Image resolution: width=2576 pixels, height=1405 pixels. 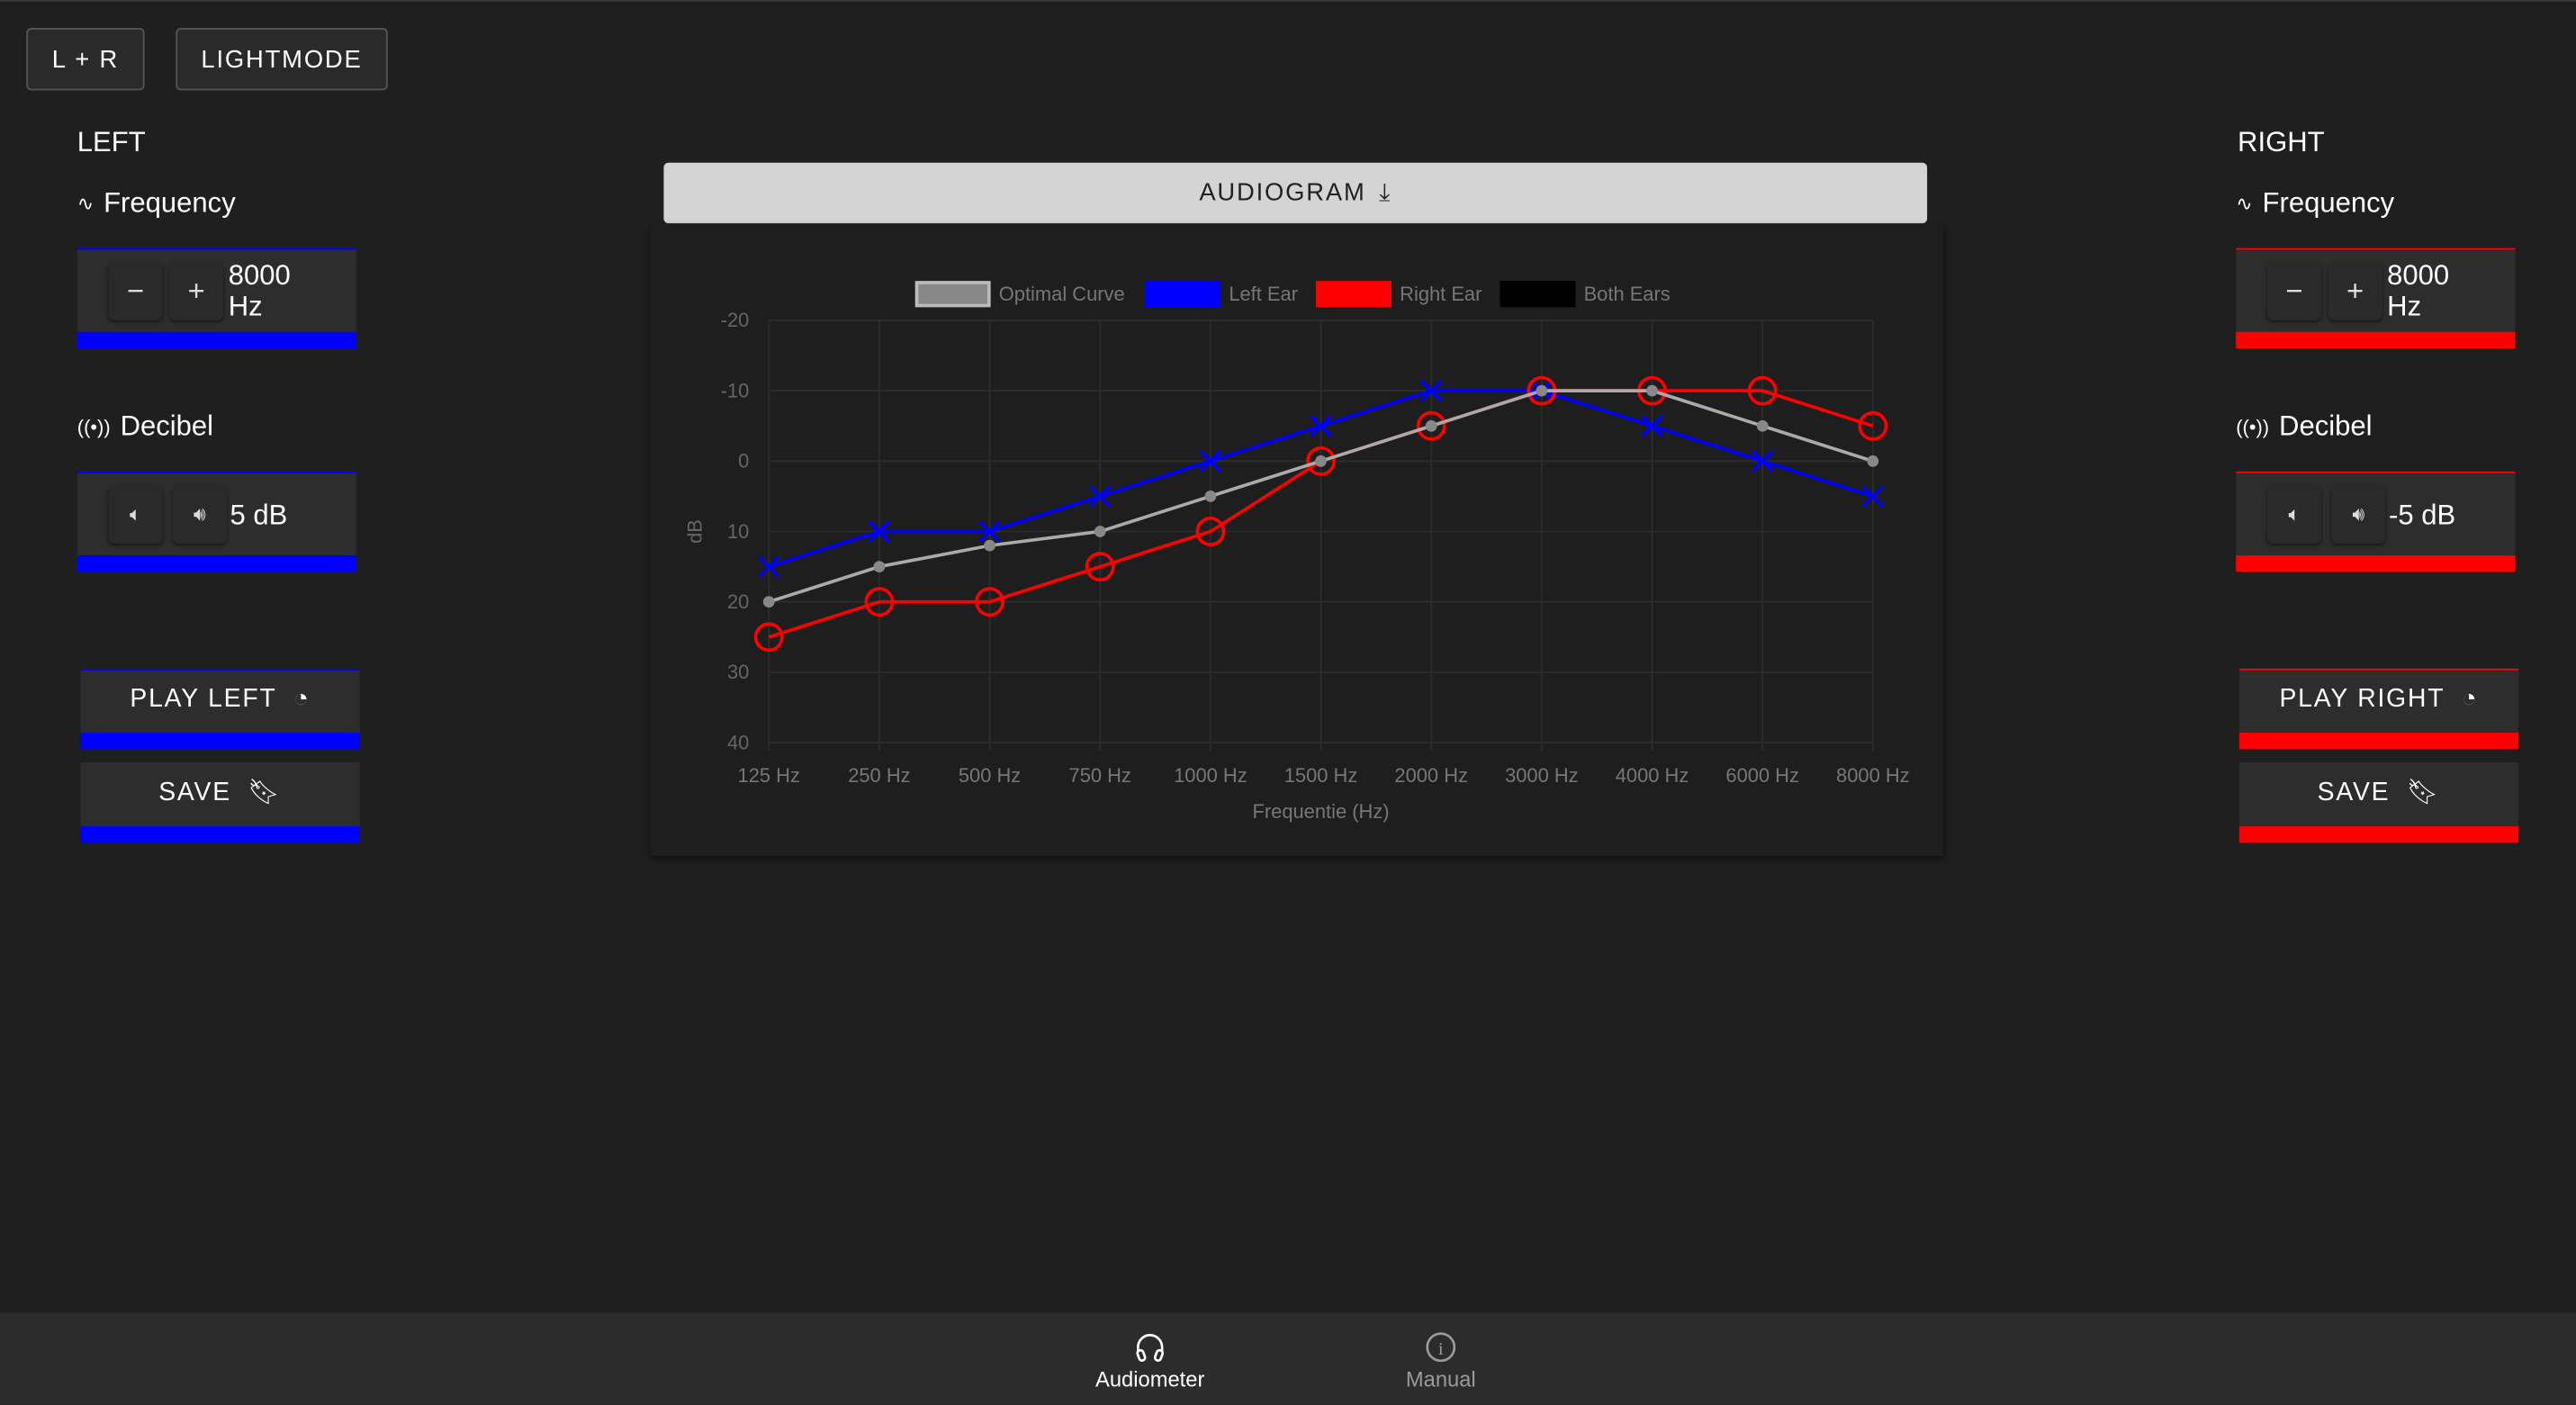 I want to click on x-tick-label: 125 Hz, so click(x=769, y=775).